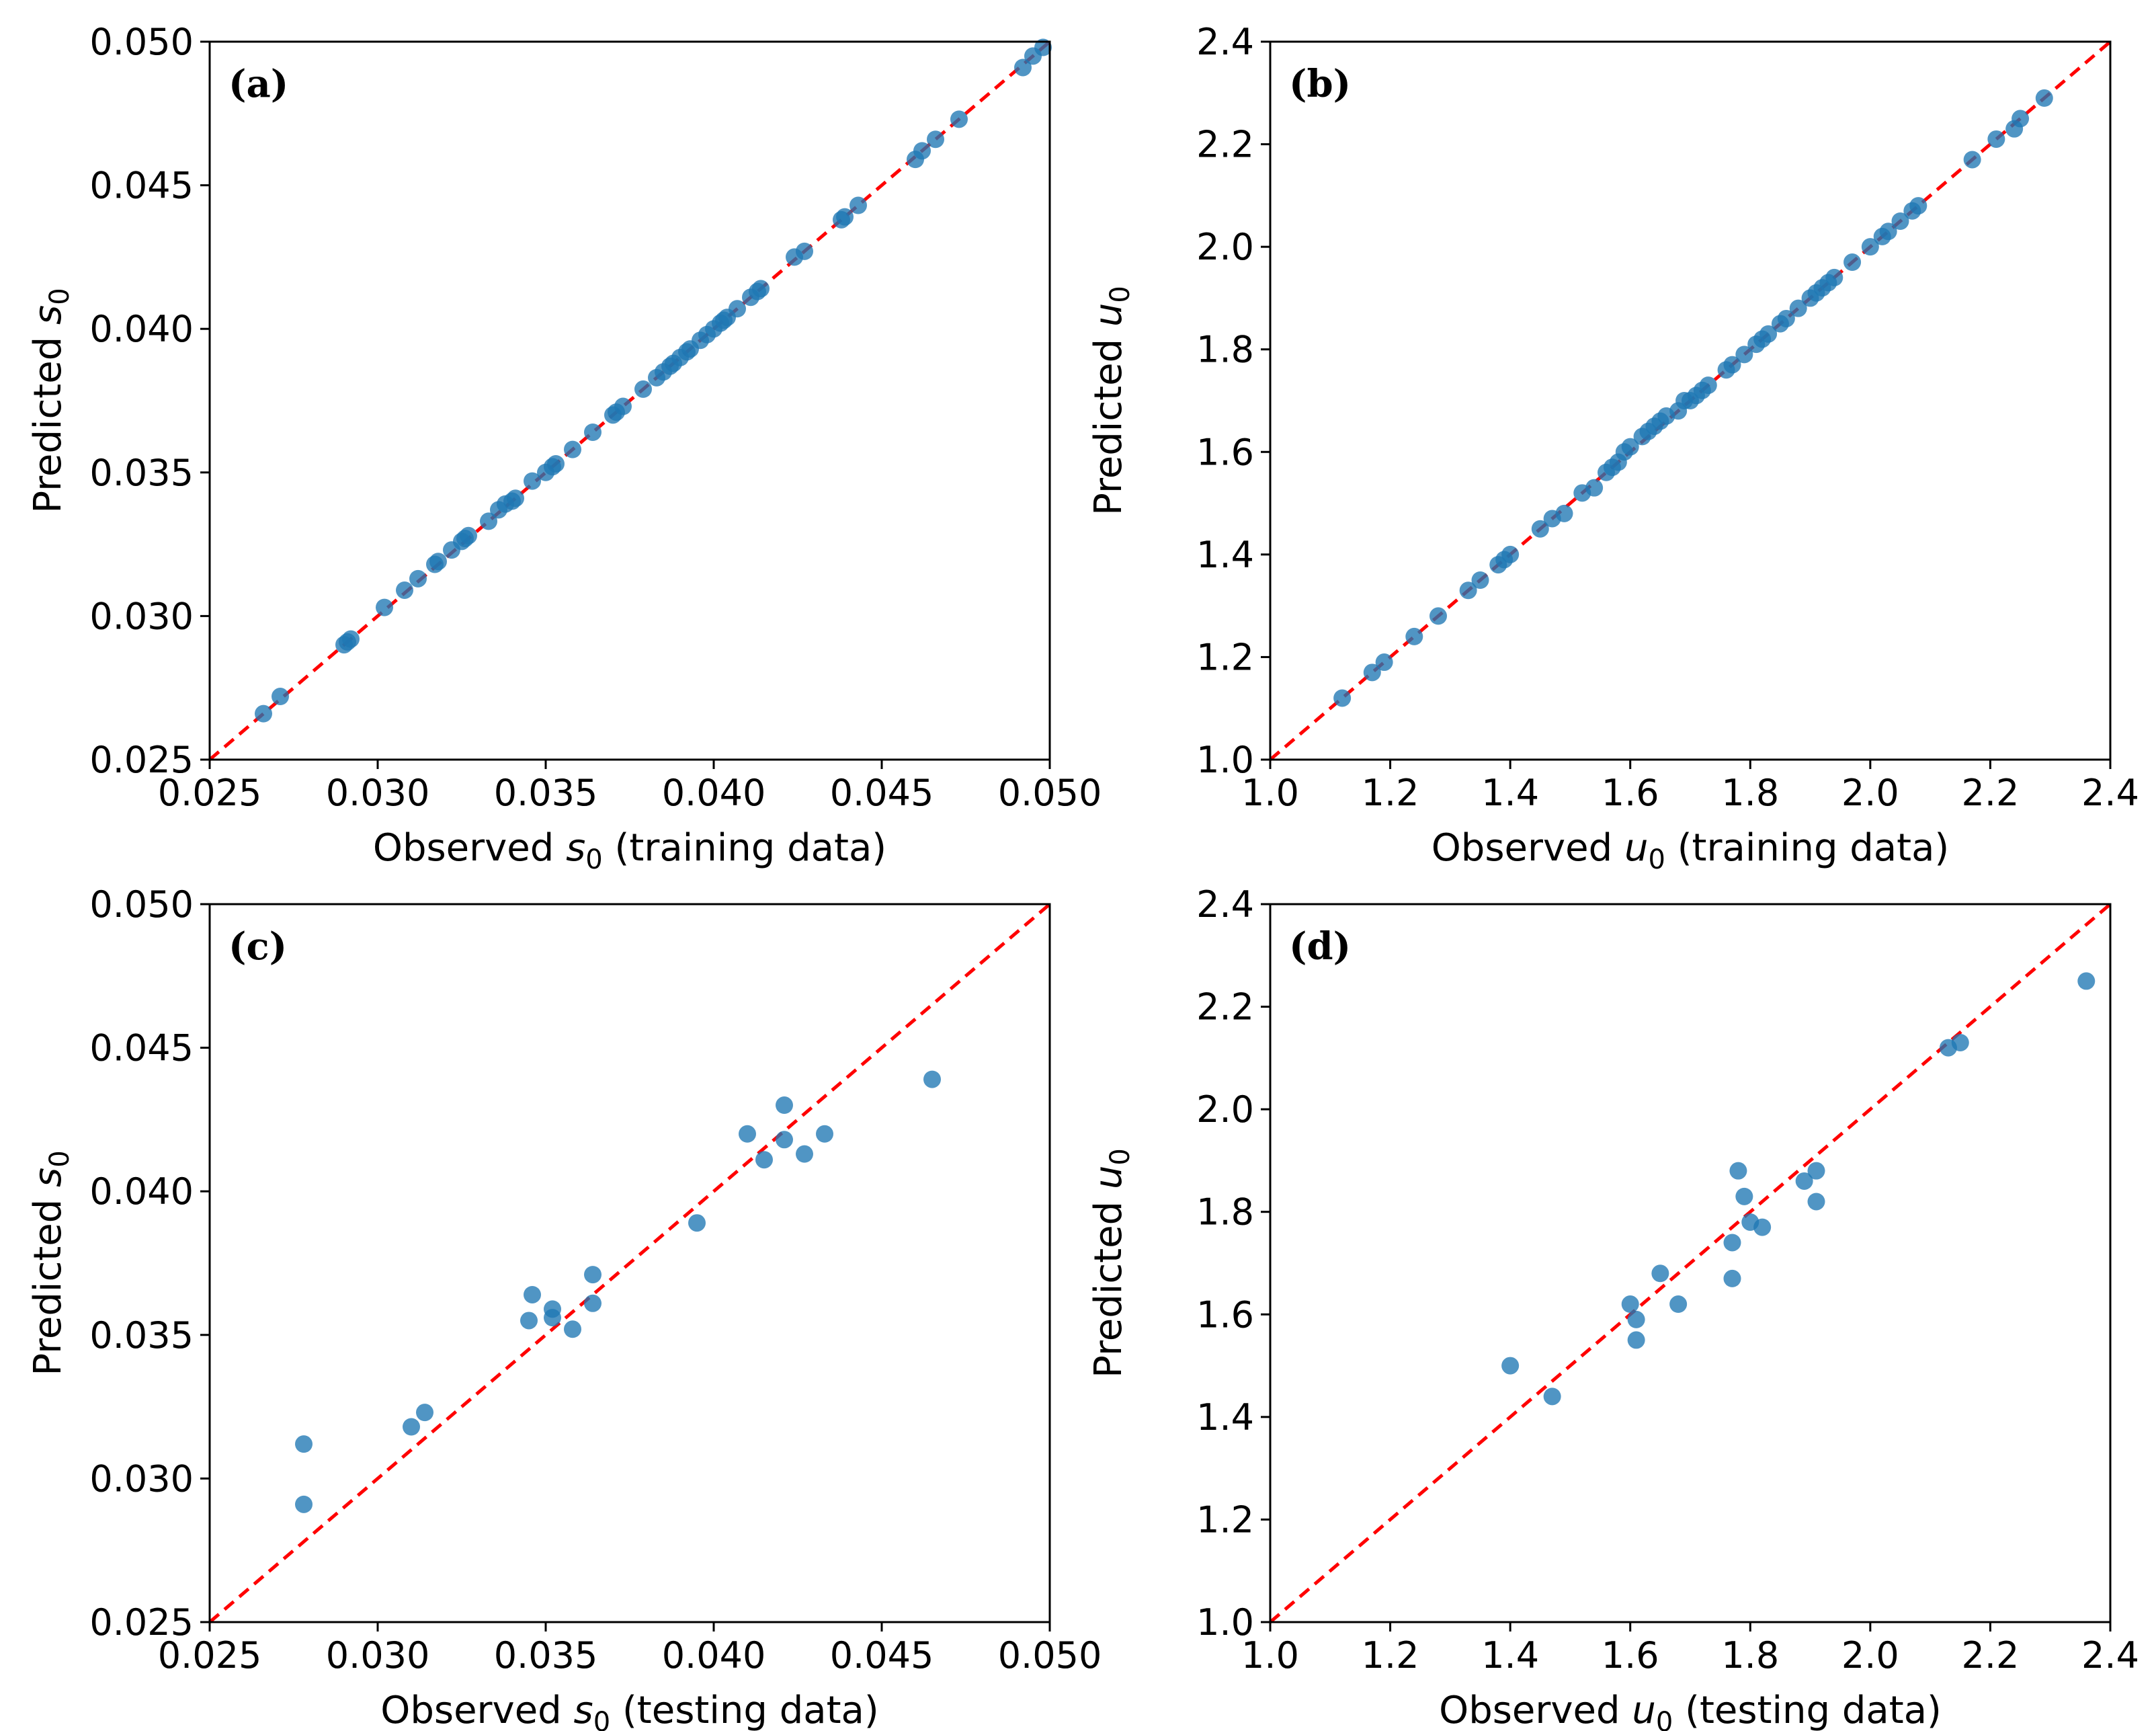 This screenshot has width=2156, height=1731. Describe the element at coordinates (1225, 1519) in the screenshot. I see `y-tick-label: 1.2` at that location.